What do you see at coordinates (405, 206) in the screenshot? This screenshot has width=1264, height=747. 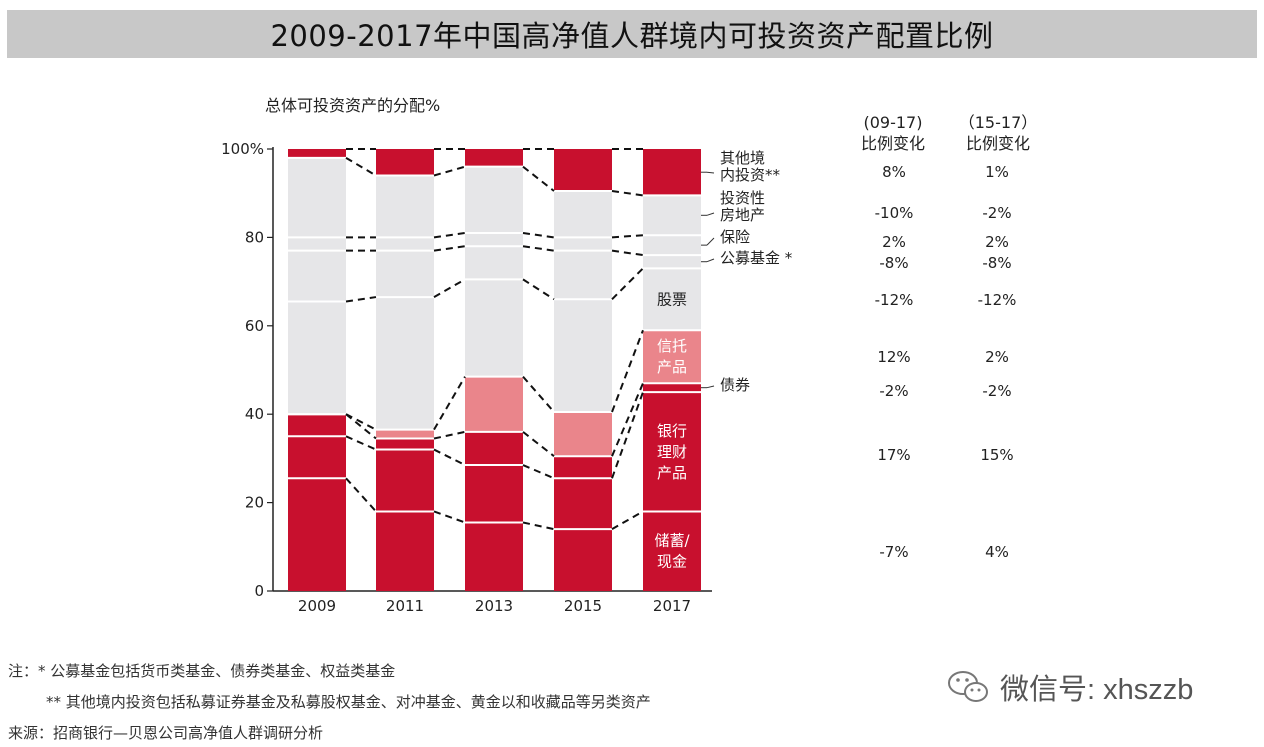 I see `bar-segment-realestate-2011` at bounding box center [405, 206].